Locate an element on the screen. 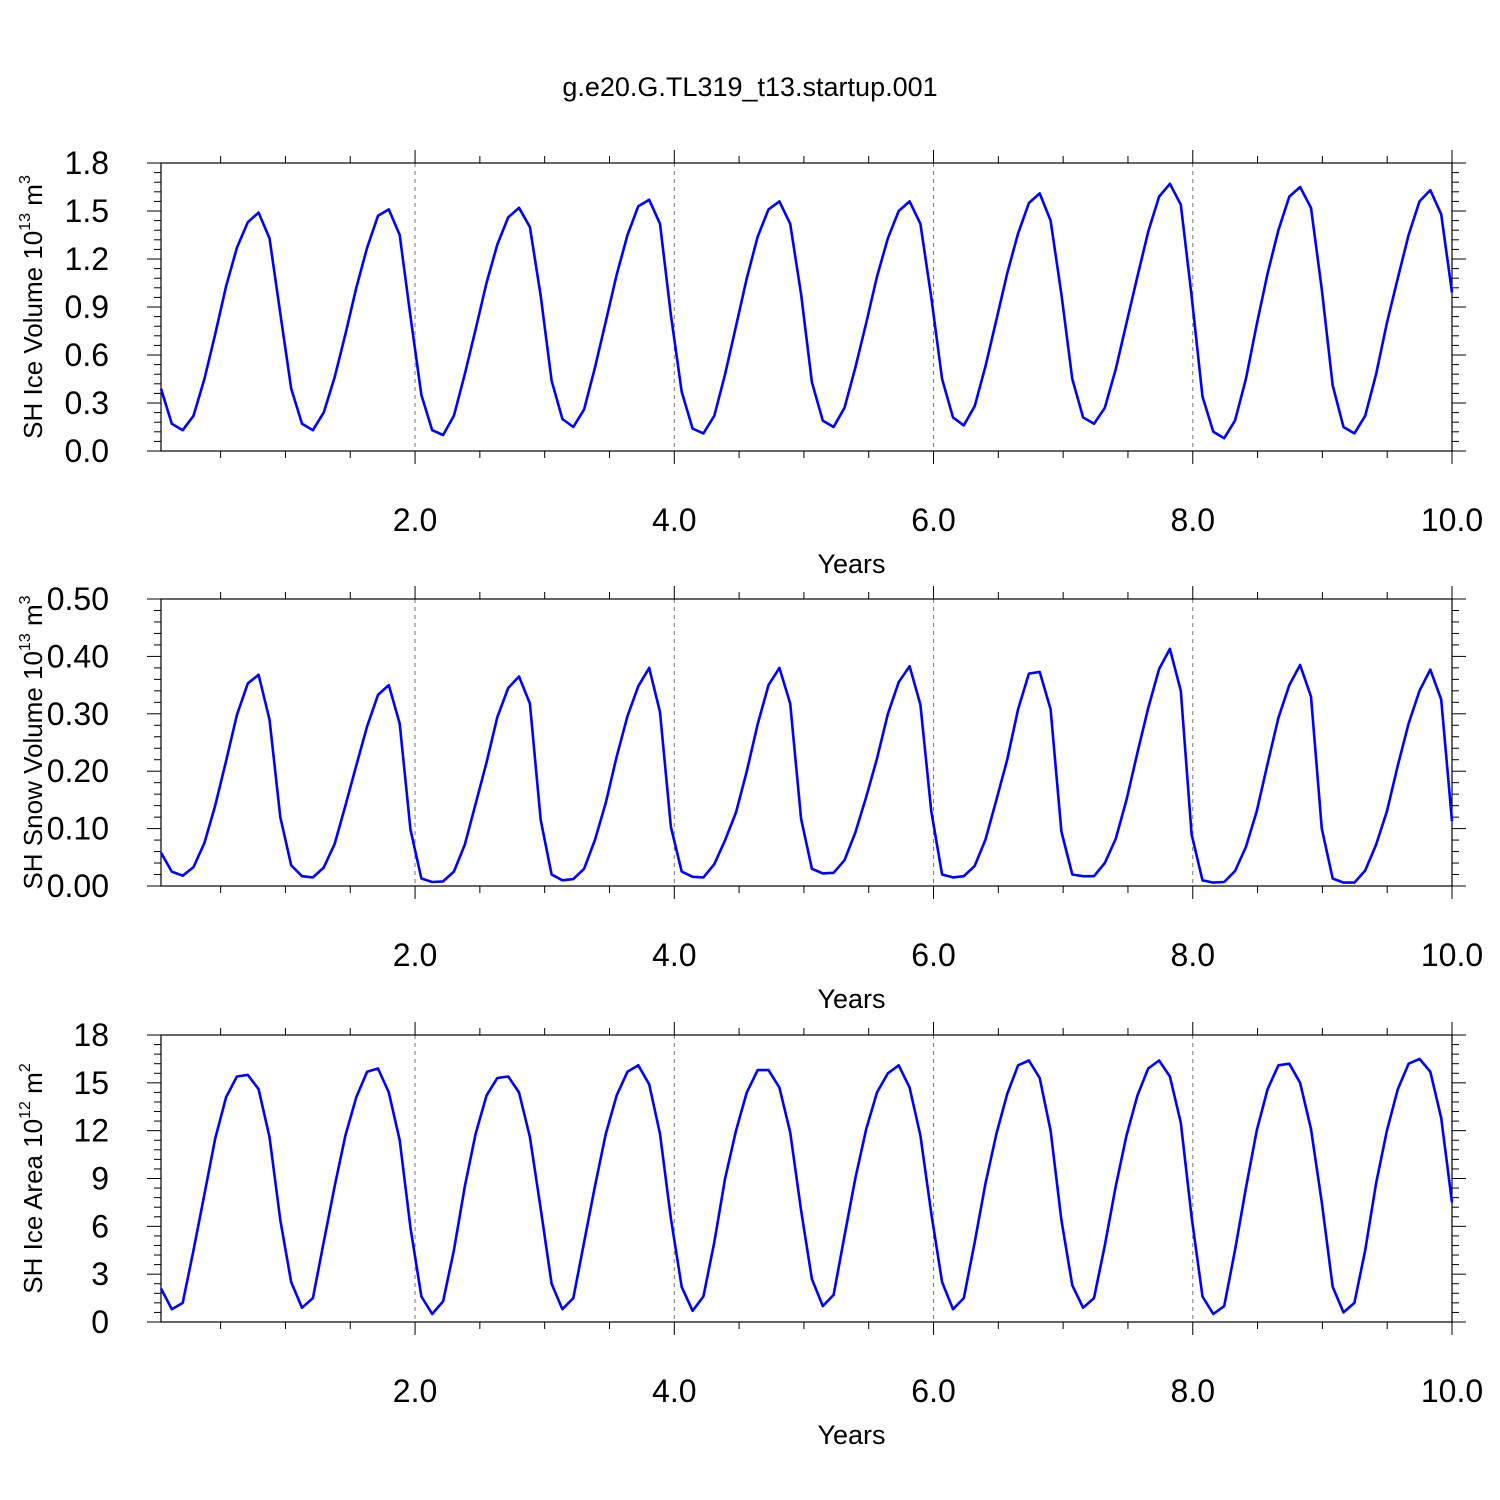 The image size is (1500, 1500). y-tick-label: 0.20 is located at coordinates (78, 771).